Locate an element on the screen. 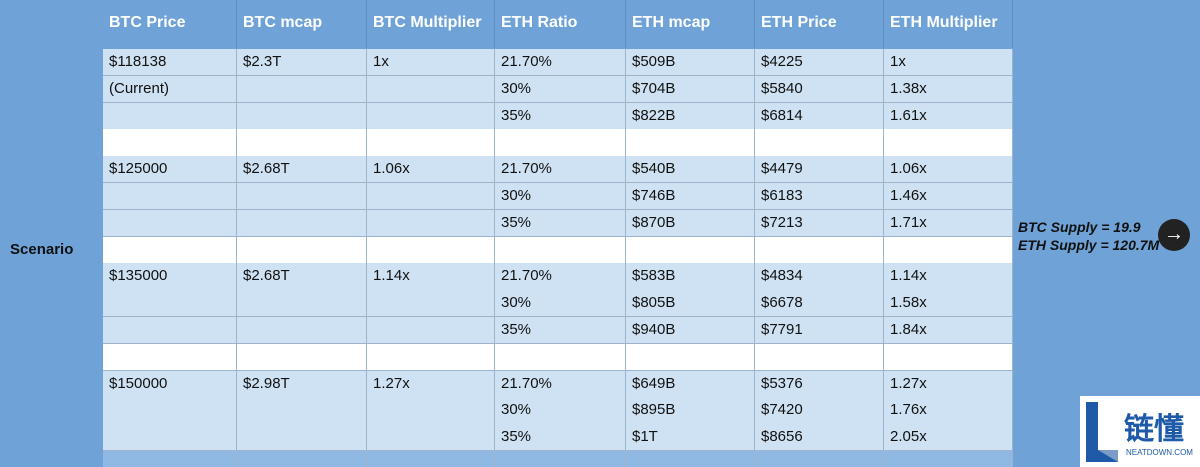  table-cell: $4225 is located at coordinates (819, 63).